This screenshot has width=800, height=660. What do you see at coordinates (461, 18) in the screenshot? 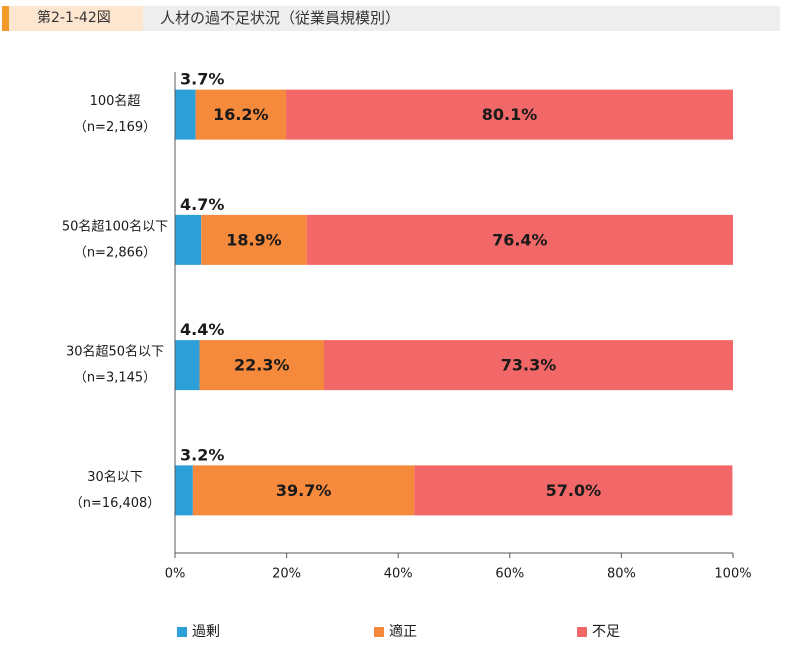
I see `figure-title: 人材の過不足状況（従業員規模別）` at bounding box center [461, 18].